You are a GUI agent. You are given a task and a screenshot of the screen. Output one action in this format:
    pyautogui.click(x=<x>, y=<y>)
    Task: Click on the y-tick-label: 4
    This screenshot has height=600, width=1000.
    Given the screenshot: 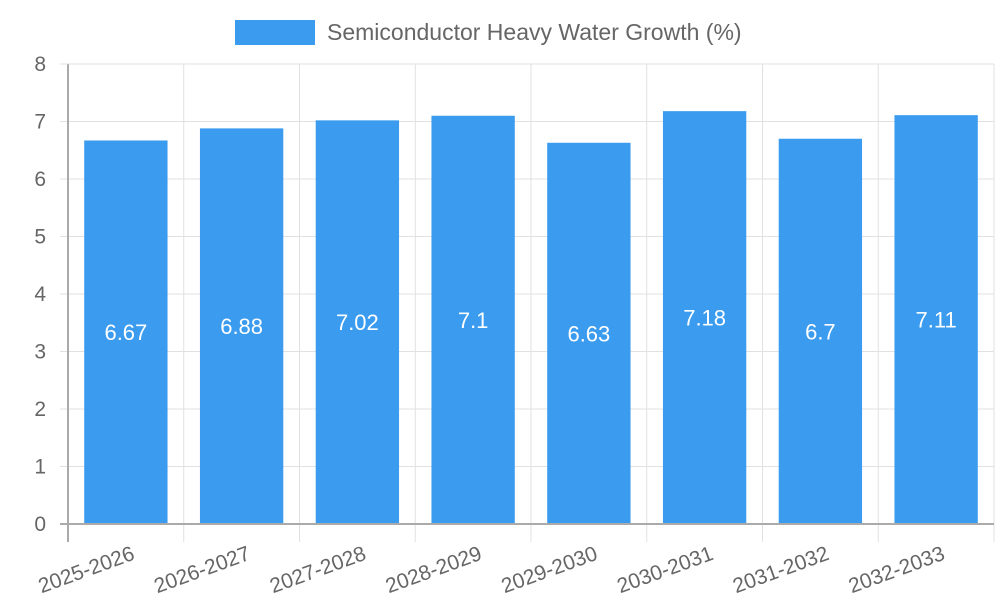 What is the action you would take?
    pyautogui.click(x=40, y=294)
    